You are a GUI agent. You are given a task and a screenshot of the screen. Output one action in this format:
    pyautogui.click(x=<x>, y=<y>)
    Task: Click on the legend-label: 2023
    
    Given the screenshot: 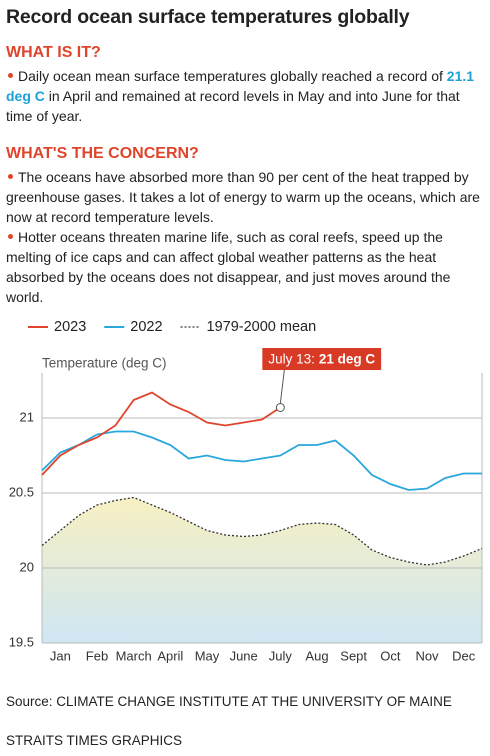 What is the action you would take?
    pyautogui.click(x=70, y=327)
    